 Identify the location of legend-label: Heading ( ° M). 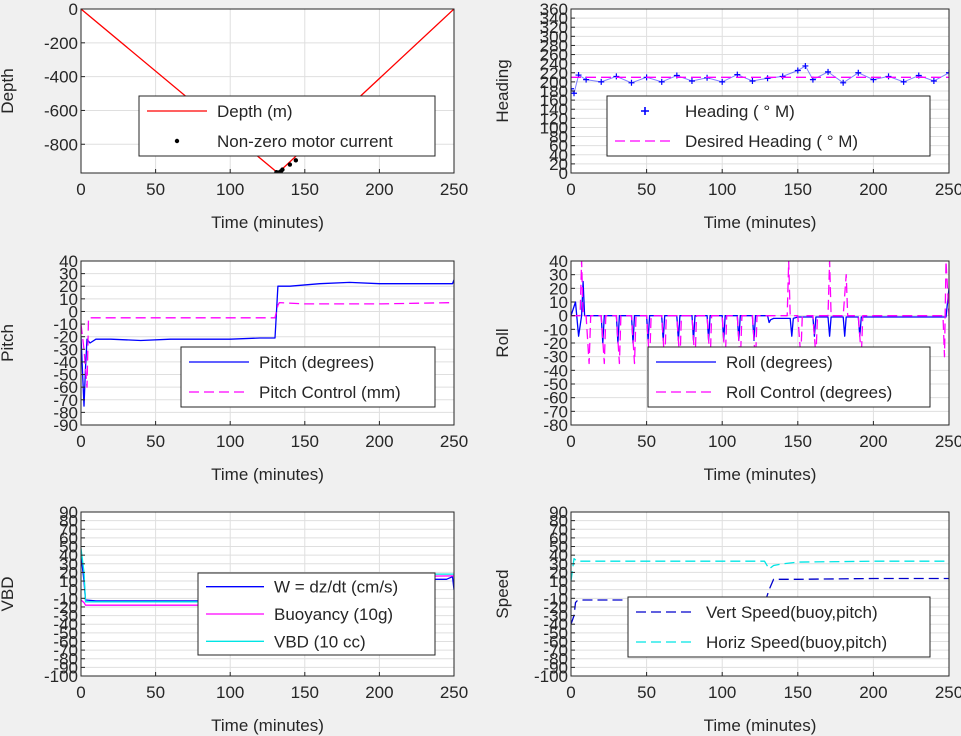
(740, 111).